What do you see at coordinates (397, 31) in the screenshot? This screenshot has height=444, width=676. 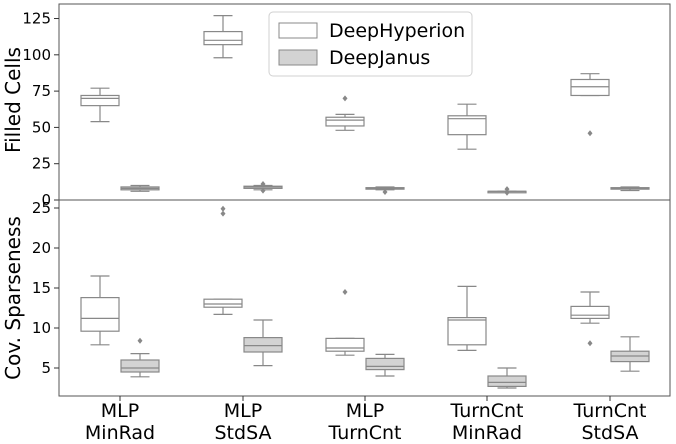 I see `legend-label: DeepHyperion` at bounding box center [397, 31].